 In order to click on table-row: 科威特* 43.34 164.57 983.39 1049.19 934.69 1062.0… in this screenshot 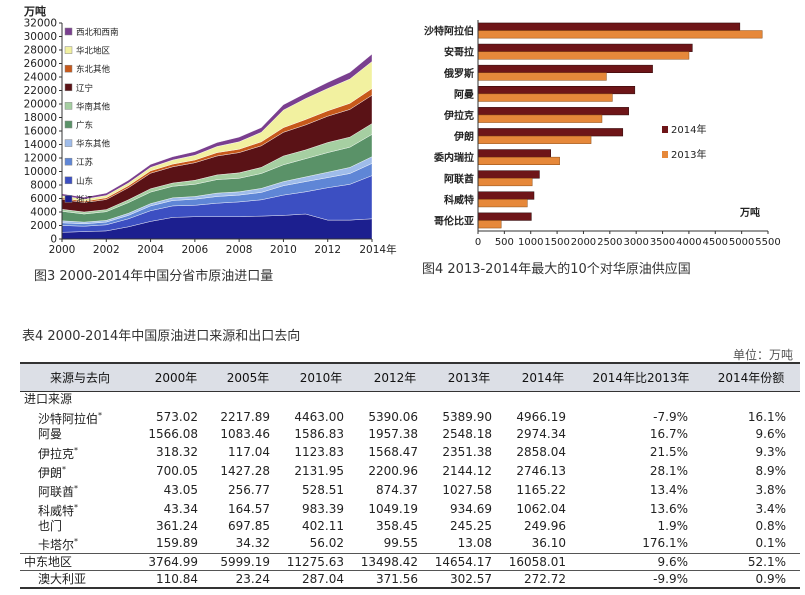, I will do `click(410, 509)`.